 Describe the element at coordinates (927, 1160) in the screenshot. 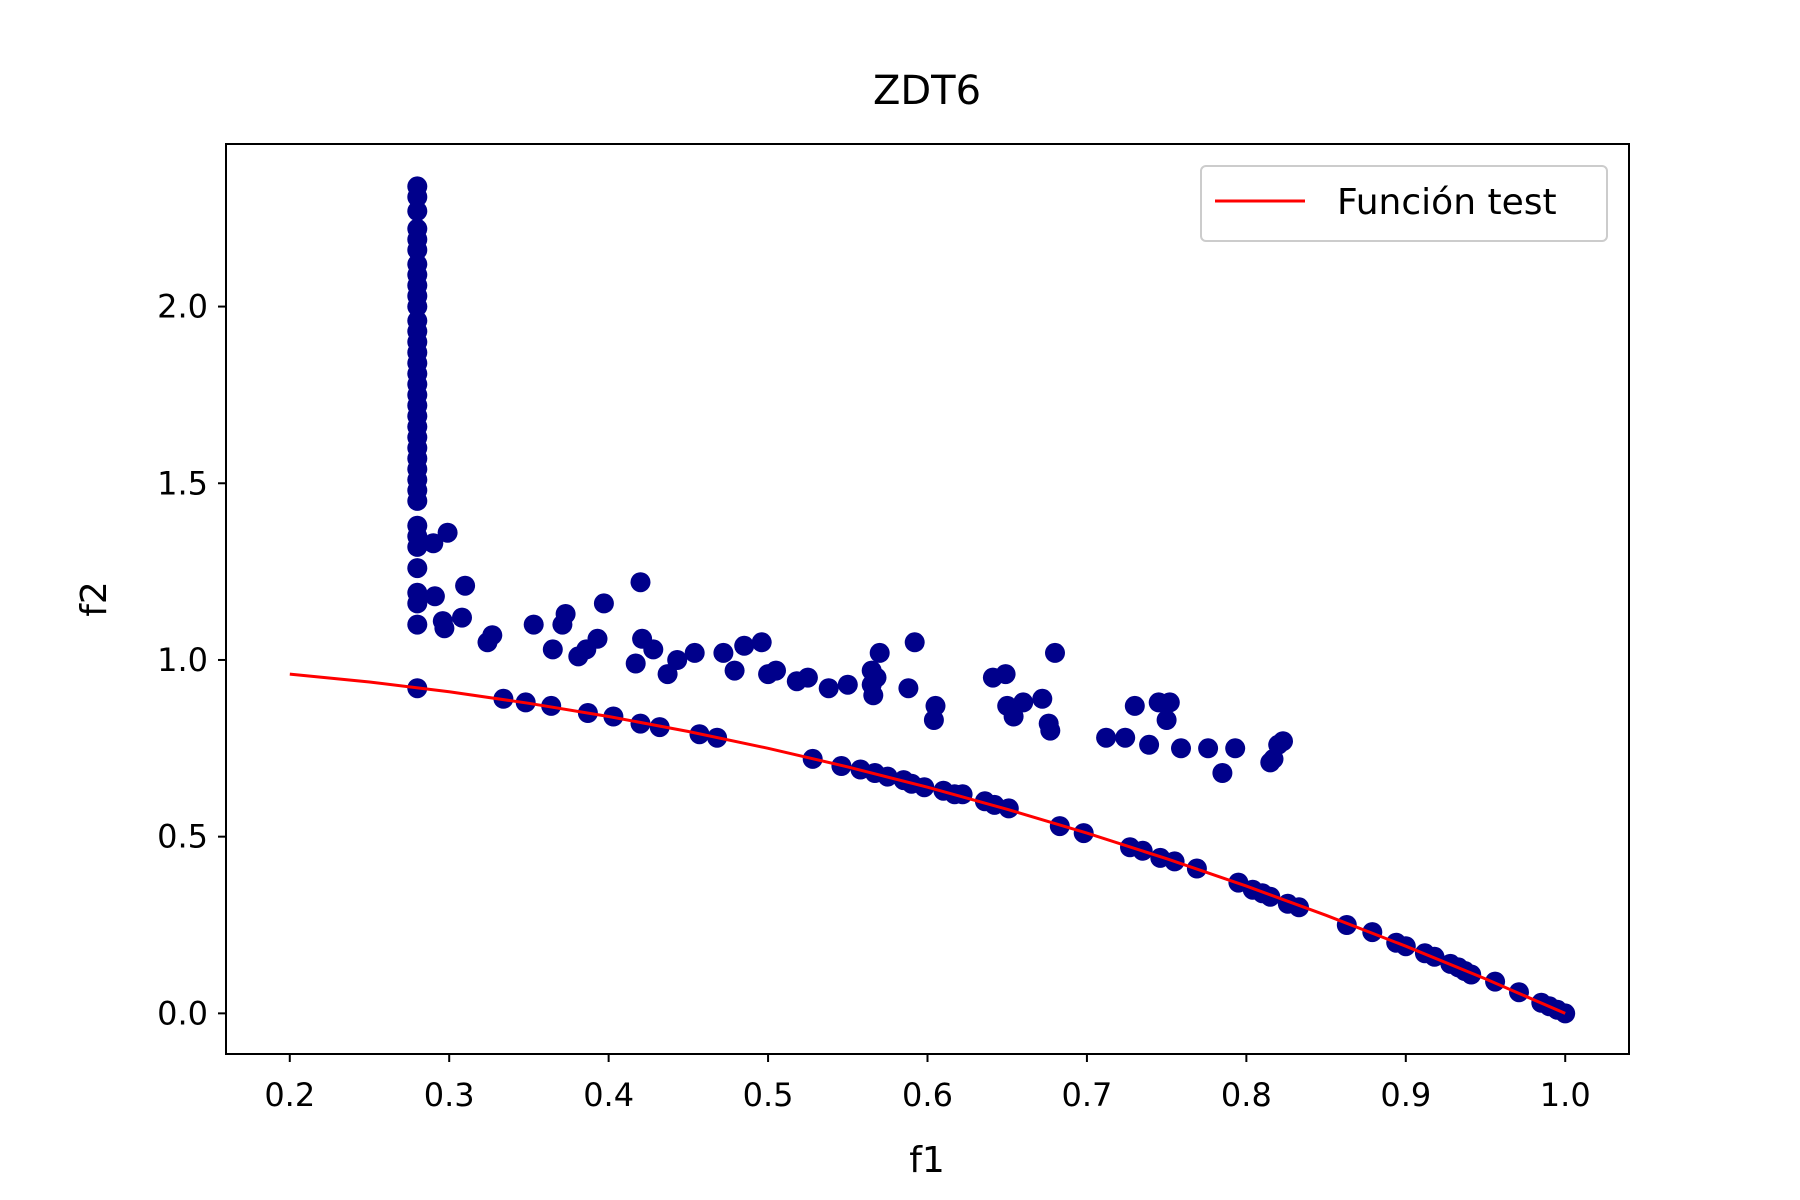

I see `x-axis-label: f1` at that location.